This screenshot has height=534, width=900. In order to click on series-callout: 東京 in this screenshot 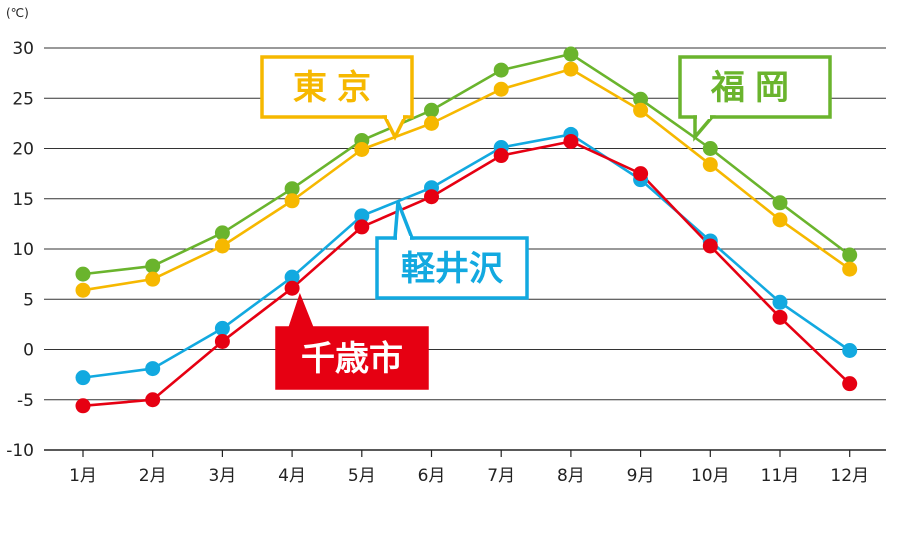, I will do `click(337, 98)`.